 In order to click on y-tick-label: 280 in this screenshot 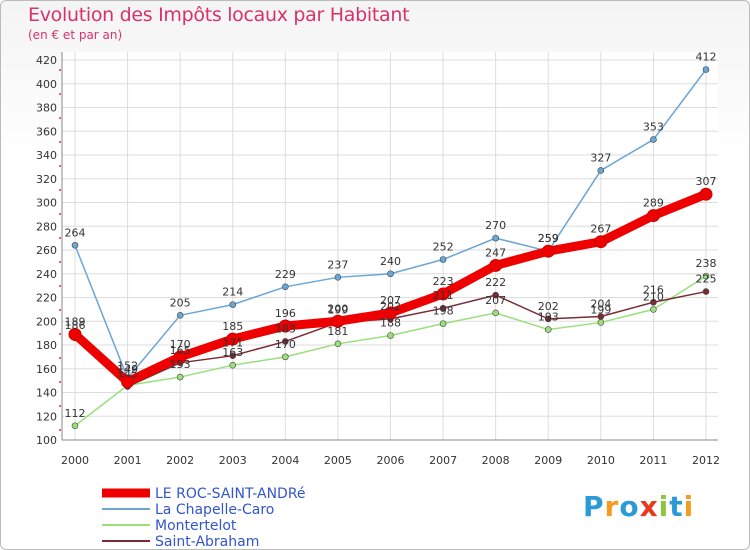, I will do `click(46, 226)`.